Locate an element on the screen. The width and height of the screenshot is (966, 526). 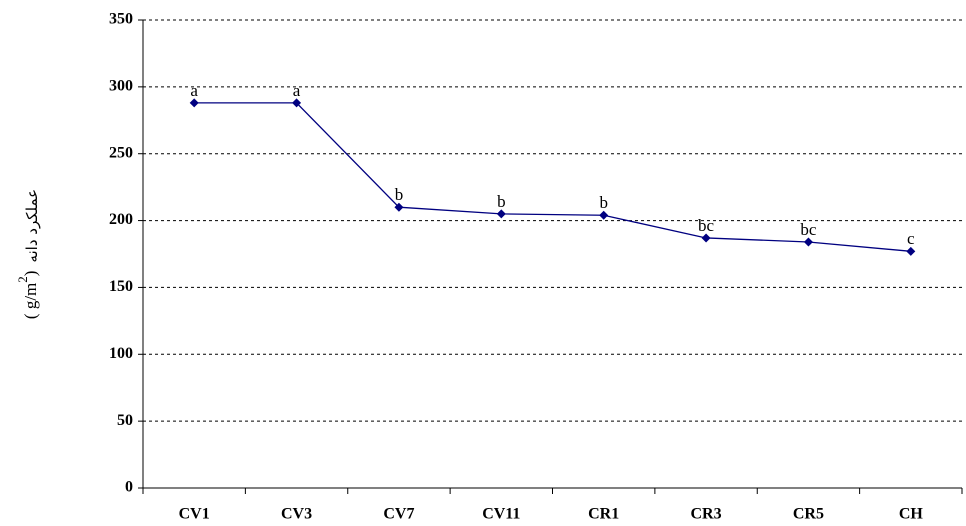
x-tick-label: CR1 is located at coordinates (603, 514).